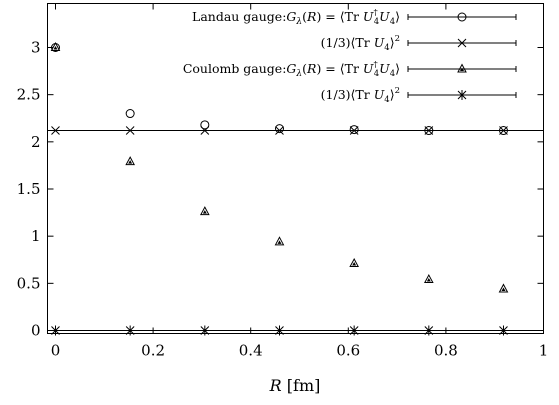 Image resolution: width=559 pixels, height=405 pixels. Describe the element at coordinates (251, 351) in the screenshot. I see `x-tick-label: 0.4` at that location.